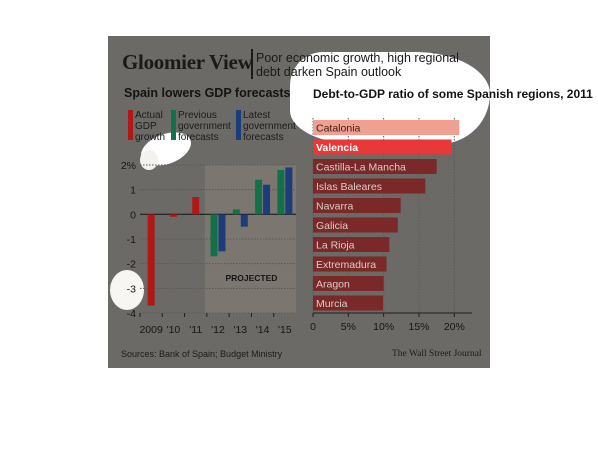  What do you see at coordinates (337, 148) in the screenshot?
I see `region-label: Valencia` at bounding box center [337, 148].